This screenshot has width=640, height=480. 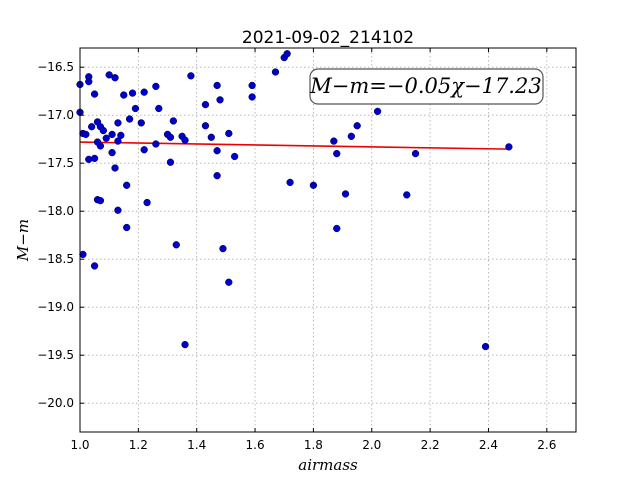 What do you see at coordinates (138, 445) in the screenshot?
I see `x-tick-label: 1.2` at bounding box center [138, 445].